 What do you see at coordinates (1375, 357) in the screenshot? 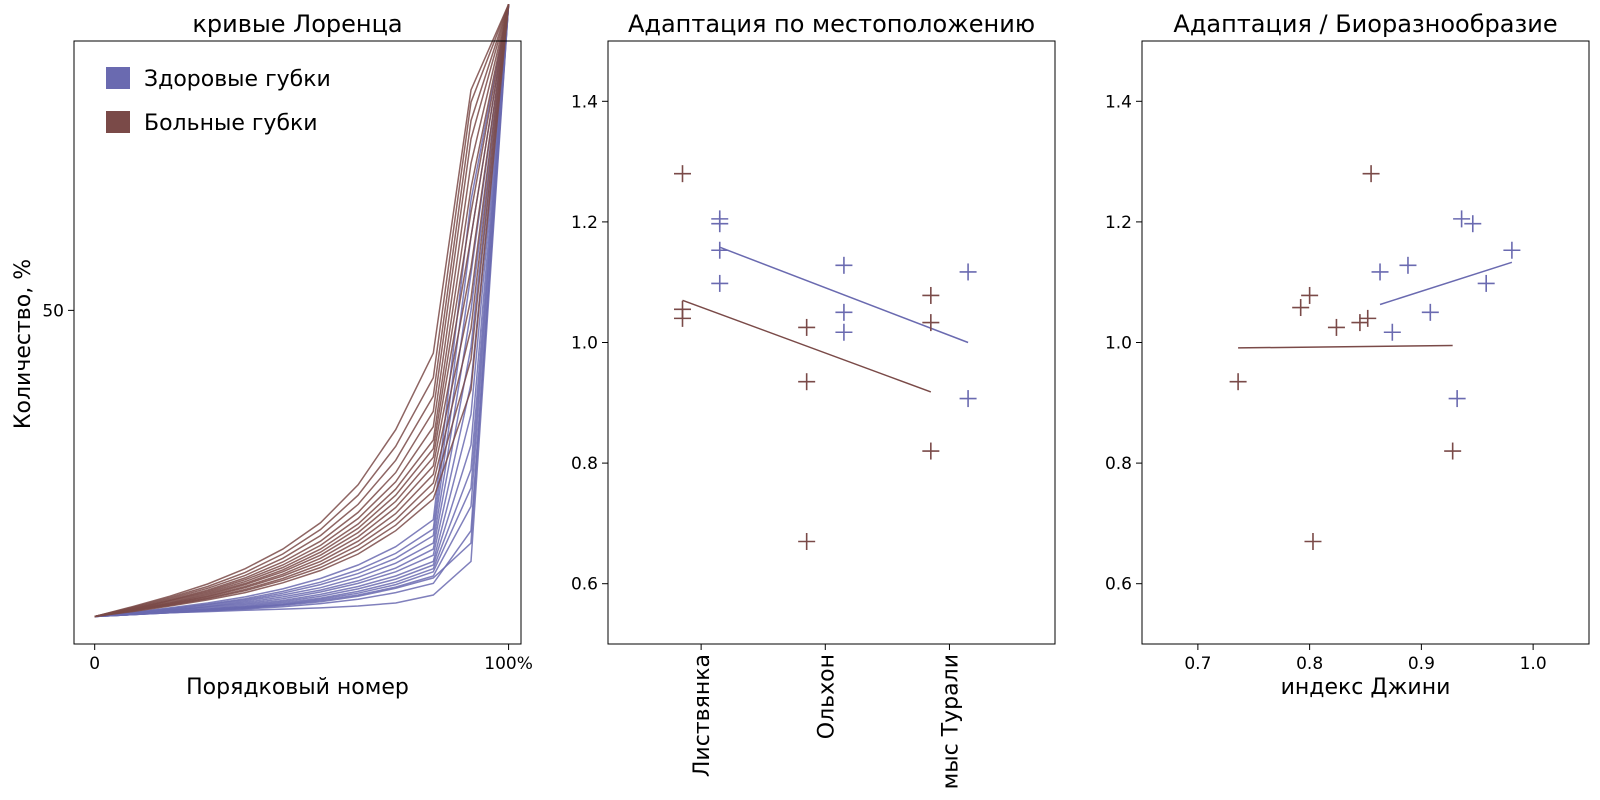
I see `gini-marks` at bounding box center [1375, 357].